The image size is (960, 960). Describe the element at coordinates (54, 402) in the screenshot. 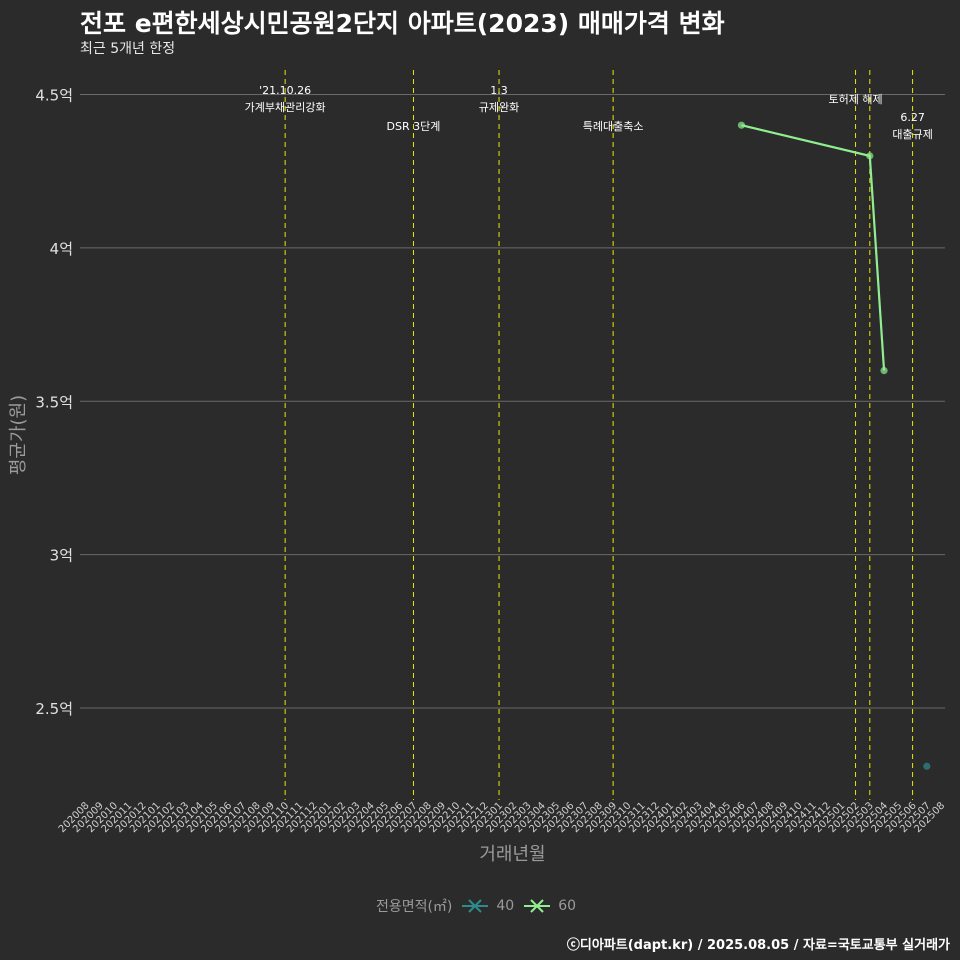

I see `y-tick-label: 3.5억` at that location.